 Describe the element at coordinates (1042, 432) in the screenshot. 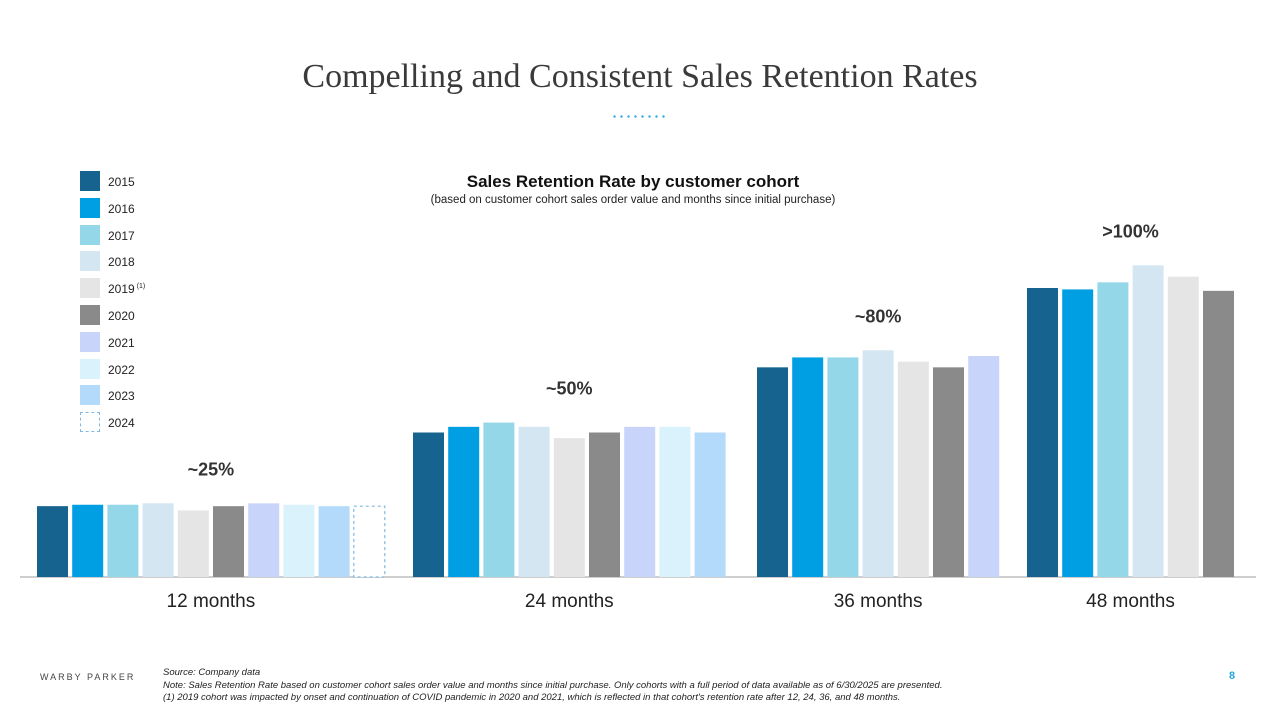

I see `bar-2015-48-months` at that location.